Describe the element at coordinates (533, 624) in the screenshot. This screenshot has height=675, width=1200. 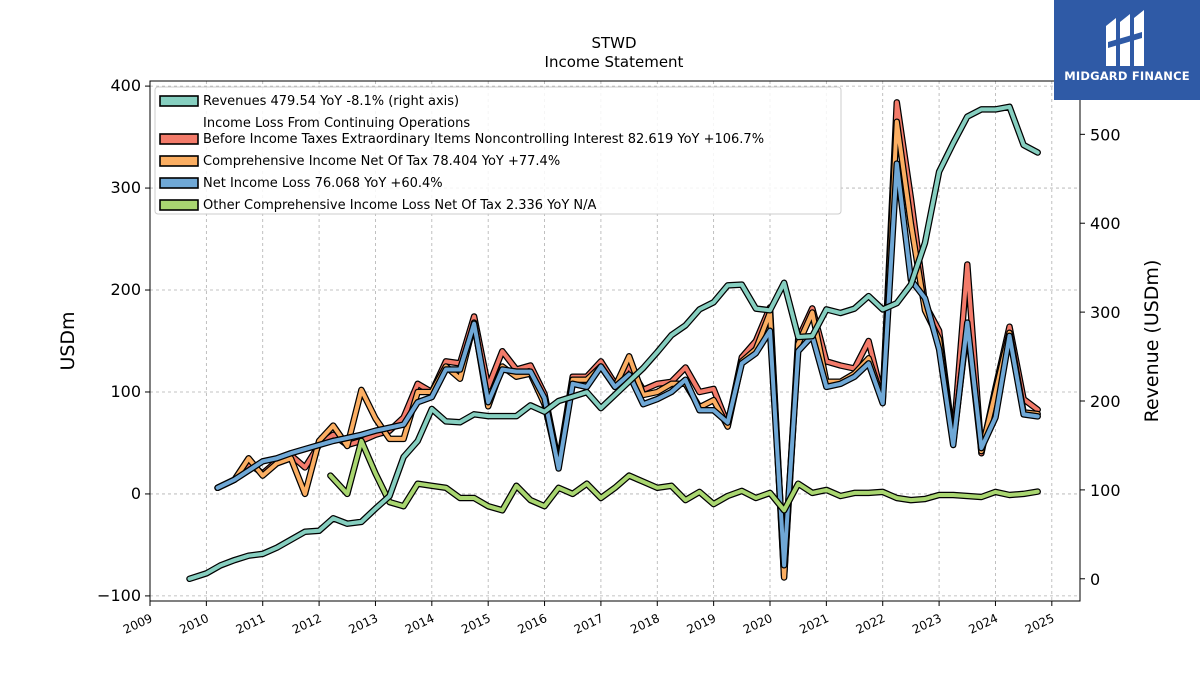
I see `x-tick-label: 2016` at that location.